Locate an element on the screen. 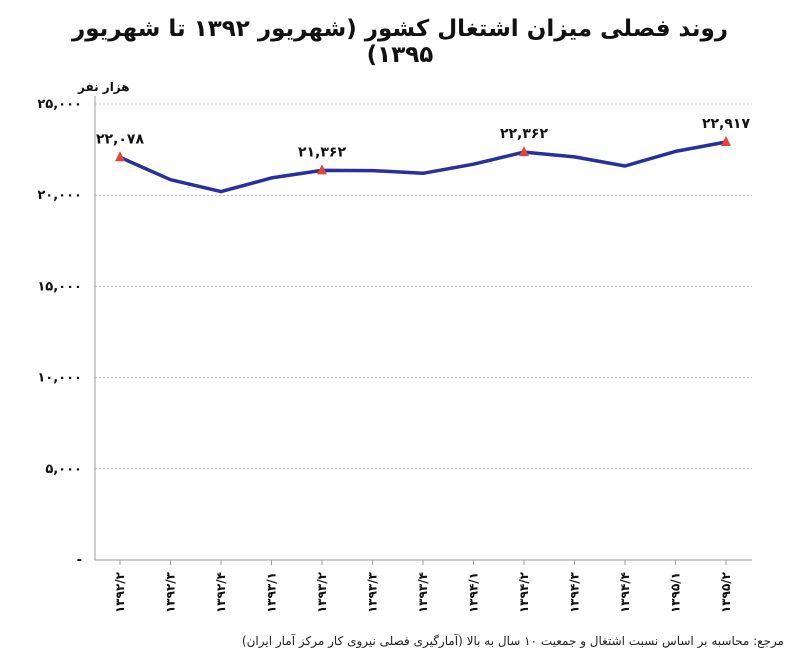 The width and height of the screenshot is (800, 666). data-label: ۲۲,۰۷۸ is located at coordinates (120, 139).